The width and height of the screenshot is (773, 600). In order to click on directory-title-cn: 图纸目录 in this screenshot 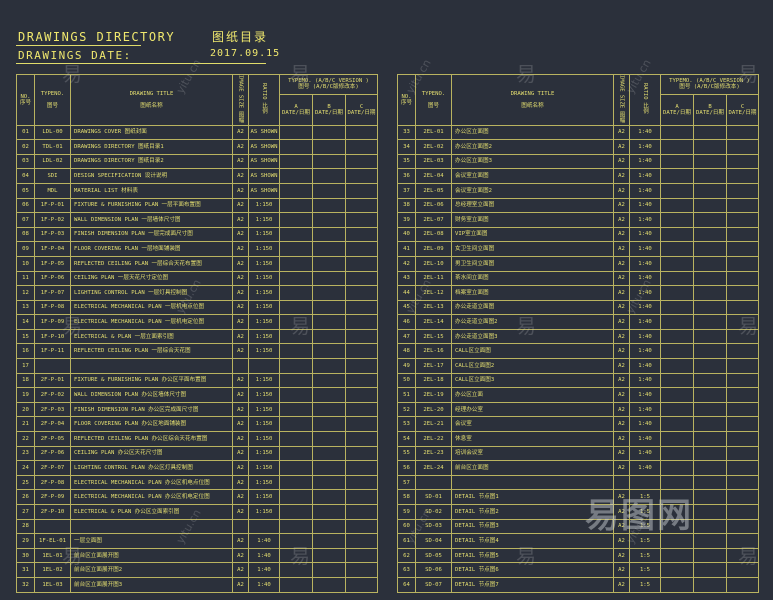, I will do `click(240, 37)`.